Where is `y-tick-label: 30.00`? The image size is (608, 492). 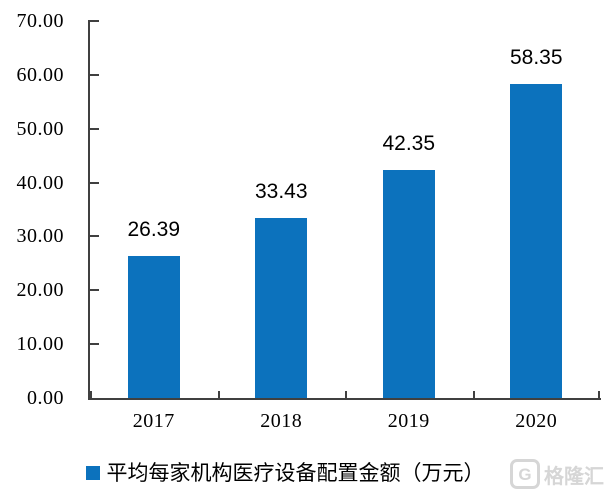
y-tick-label: 30.00 is located at coordinates (40, 236).